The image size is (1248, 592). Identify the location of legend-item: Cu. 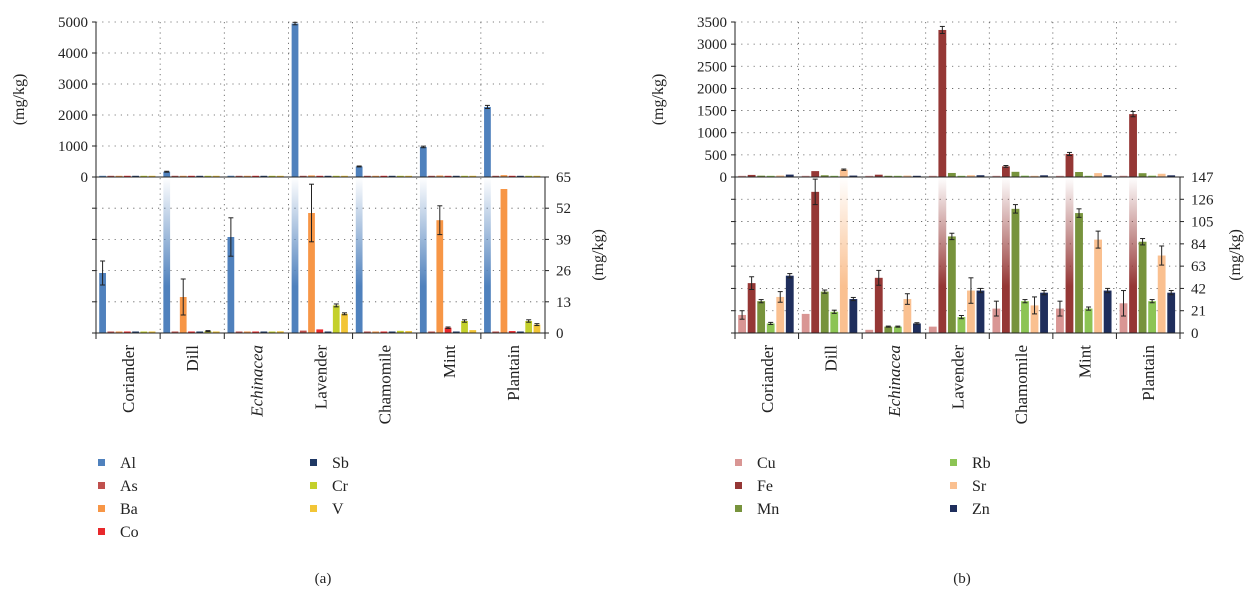
(755, 463).